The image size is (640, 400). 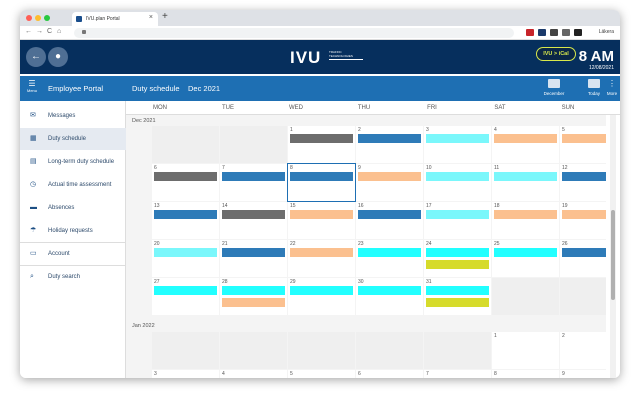 What do you see at coordinates (253, 296) in the screenshot?
I see `day-cell: 28` at bounding box center [253, 296].